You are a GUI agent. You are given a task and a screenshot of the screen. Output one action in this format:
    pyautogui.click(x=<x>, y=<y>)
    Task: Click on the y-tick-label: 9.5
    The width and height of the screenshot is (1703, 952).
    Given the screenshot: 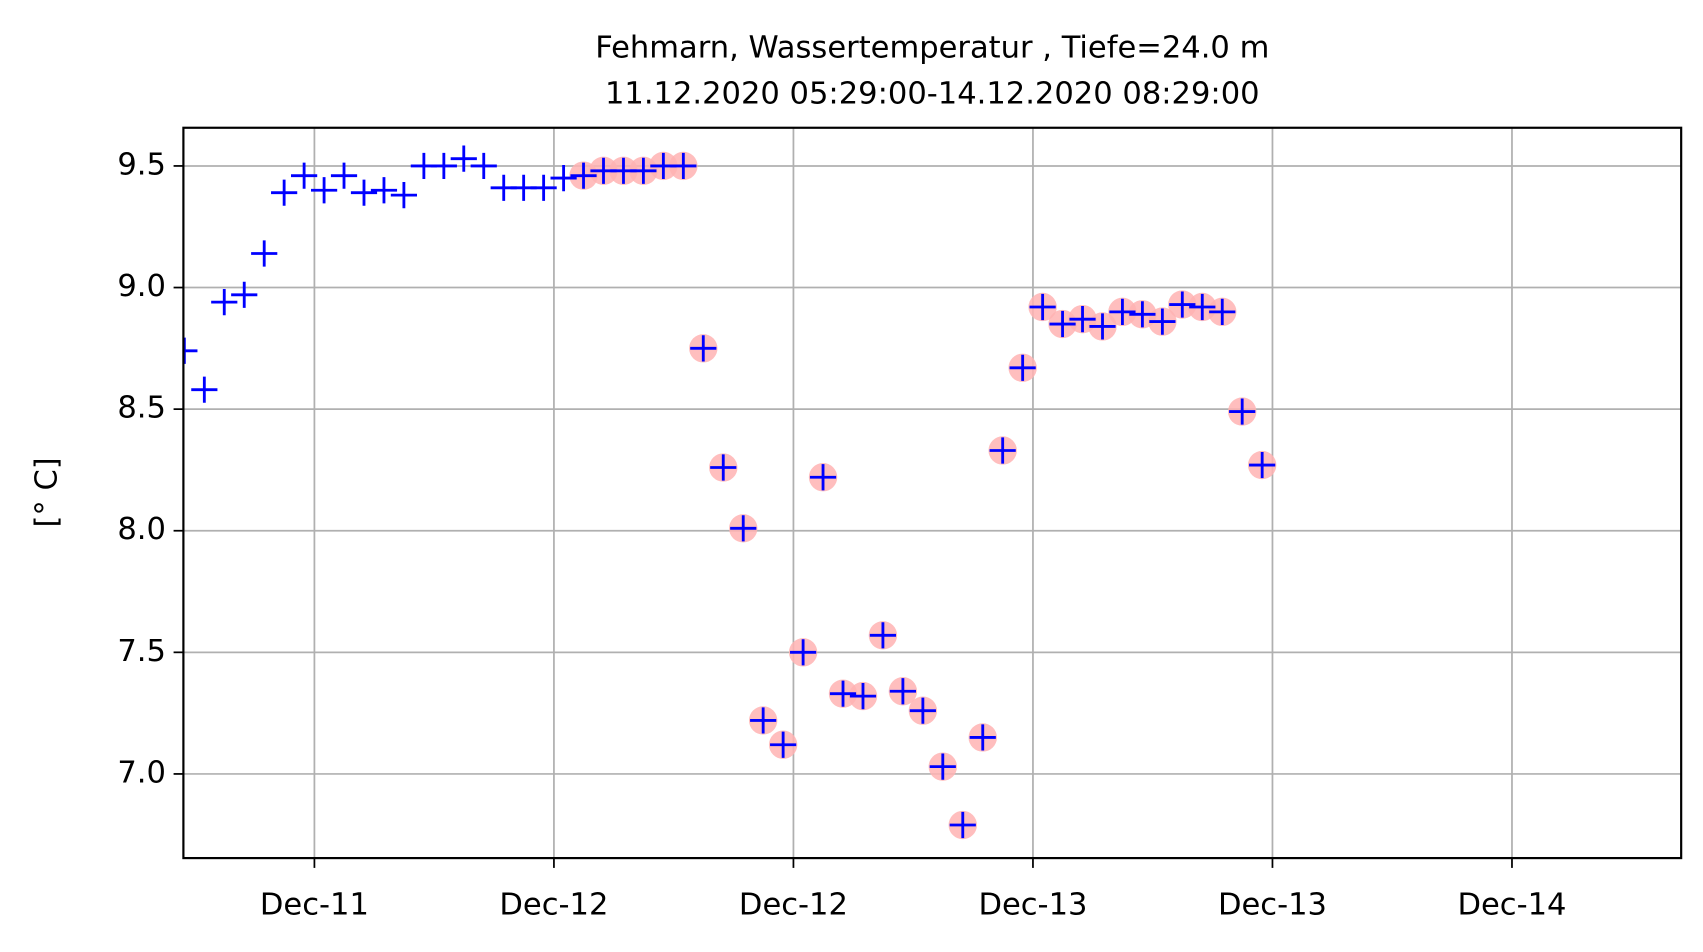 What is the action you would take?
    pyautogui.click(x=141, y=164)
    